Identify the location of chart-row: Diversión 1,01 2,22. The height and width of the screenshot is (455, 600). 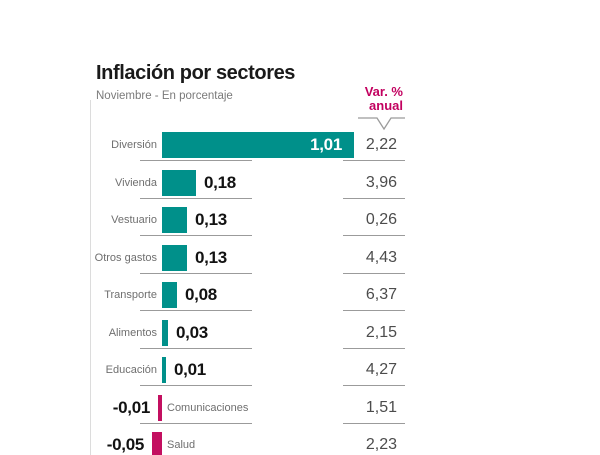
(300, 147).